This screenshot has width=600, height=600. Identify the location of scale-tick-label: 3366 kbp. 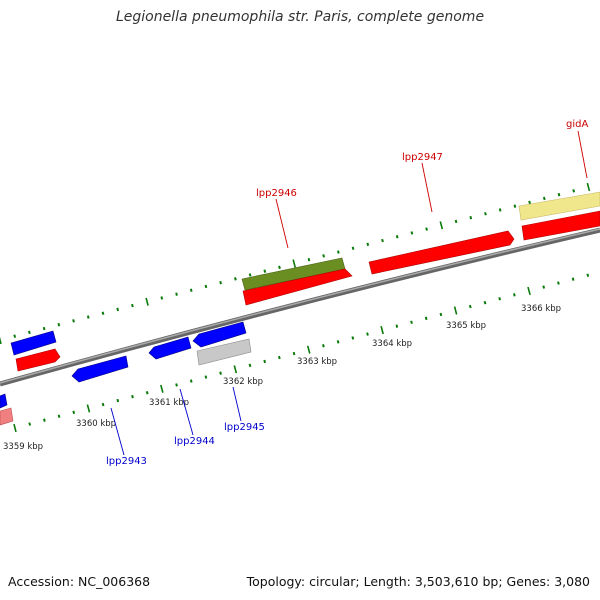
(541, 309).